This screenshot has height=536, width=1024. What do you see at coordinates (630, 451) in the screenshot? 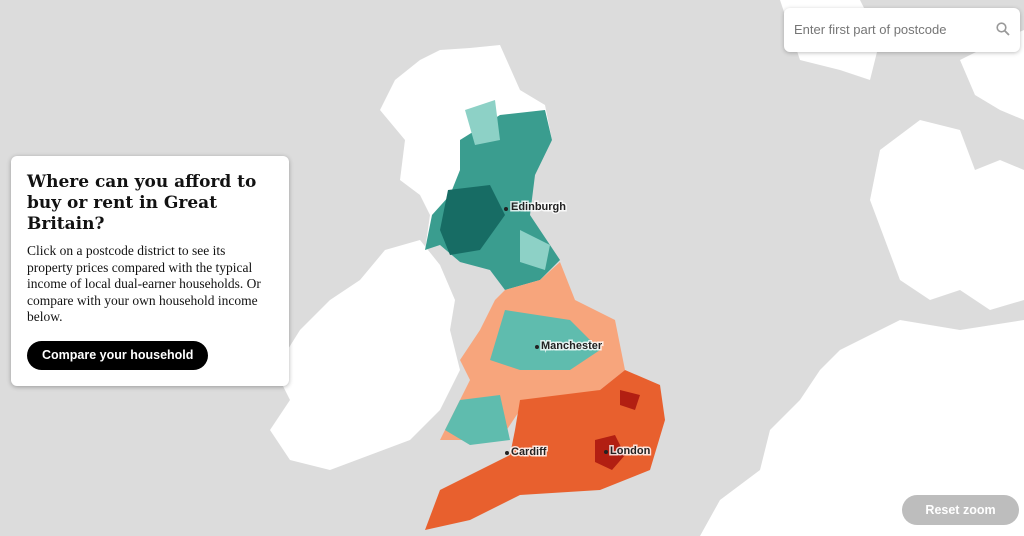
I see `city-label: London` at bounding box center [630, 451].